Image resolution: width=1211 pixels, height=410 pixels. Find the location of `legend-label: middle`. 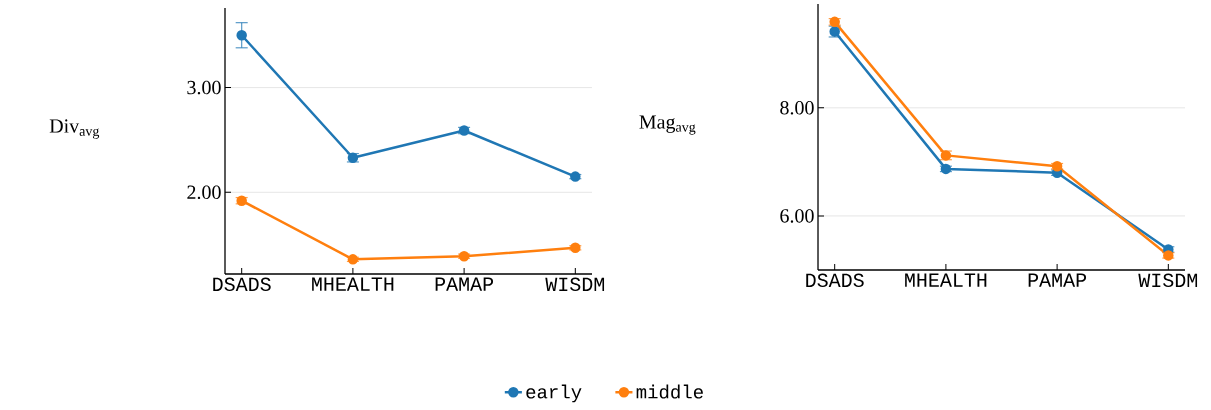

legend-label: middle is located at coordinates (669, 391).